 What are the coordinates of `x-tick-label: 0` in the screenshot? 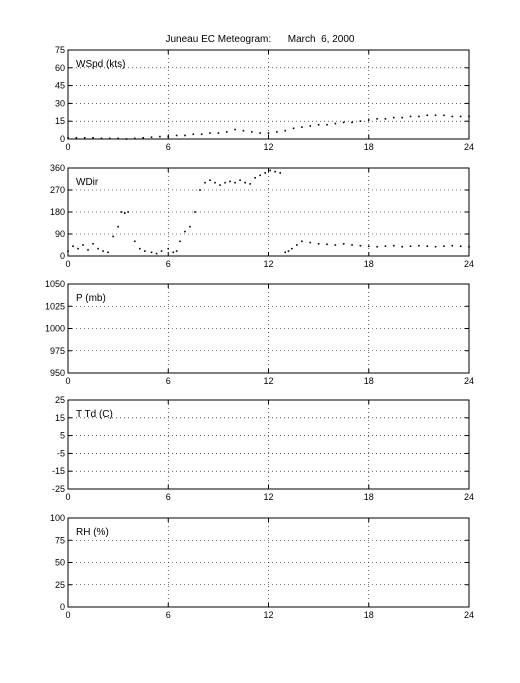 It's located at (67, 497).